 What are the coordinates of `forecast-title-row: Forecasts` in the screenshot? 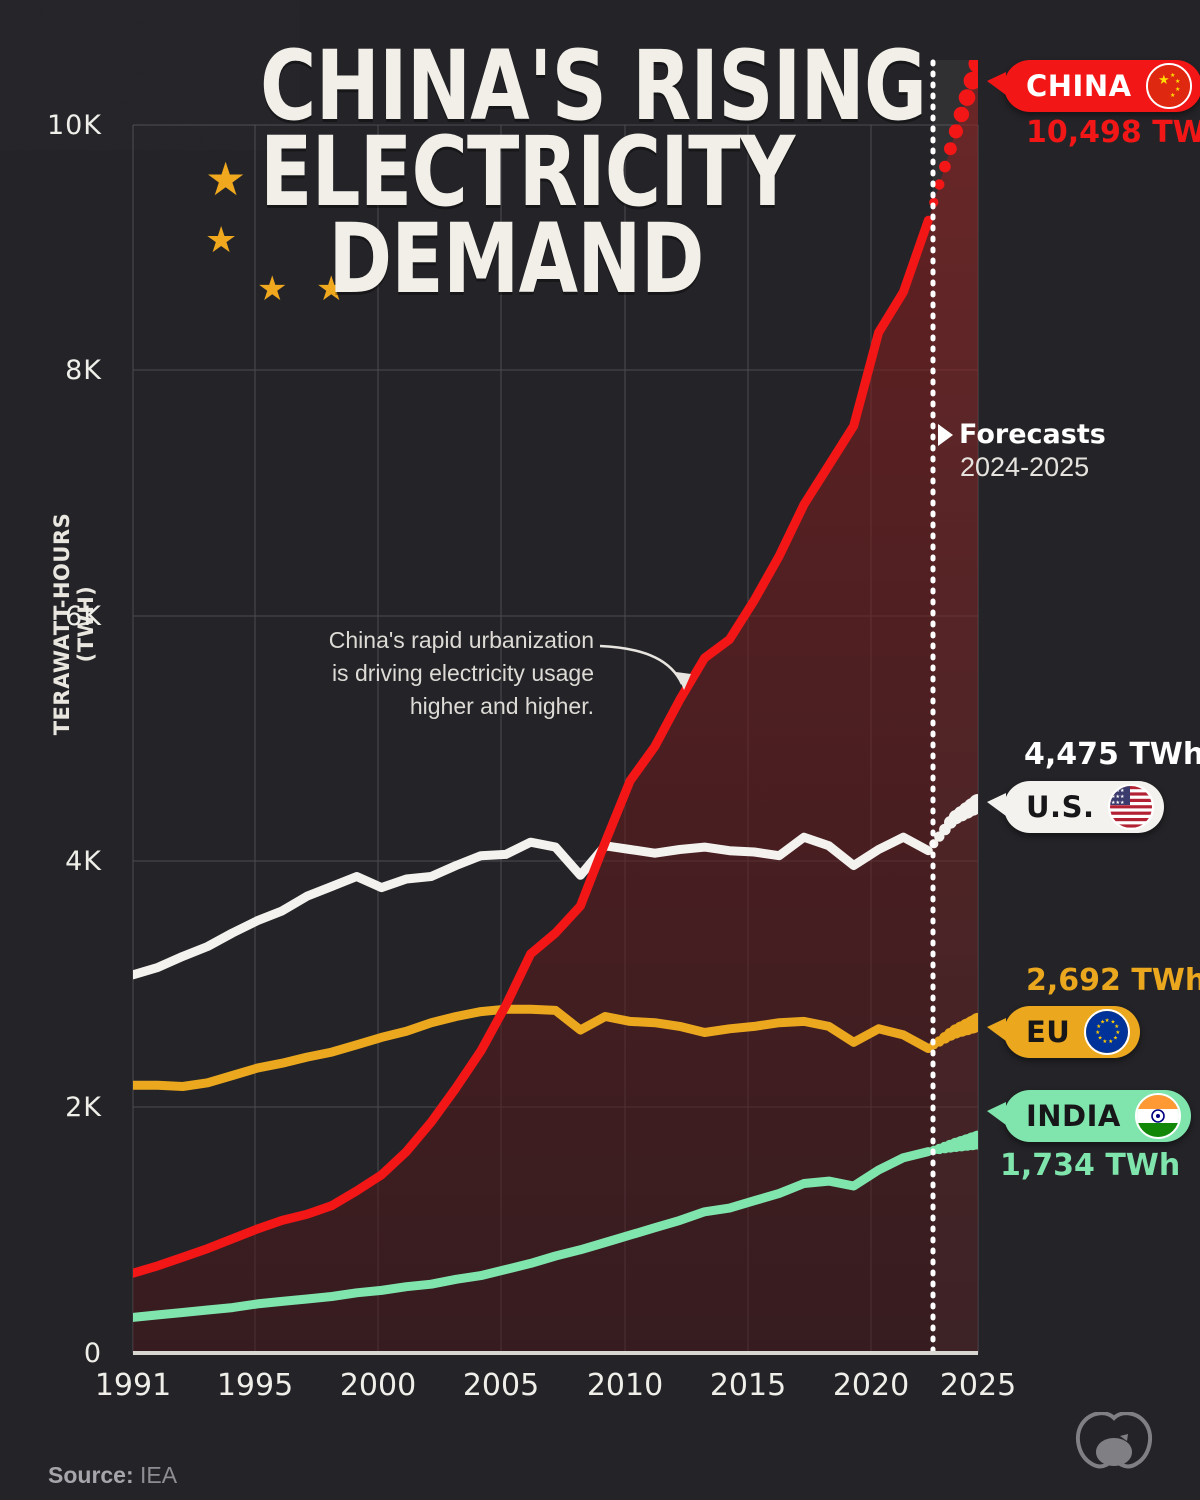 It's located at (1022, 435).